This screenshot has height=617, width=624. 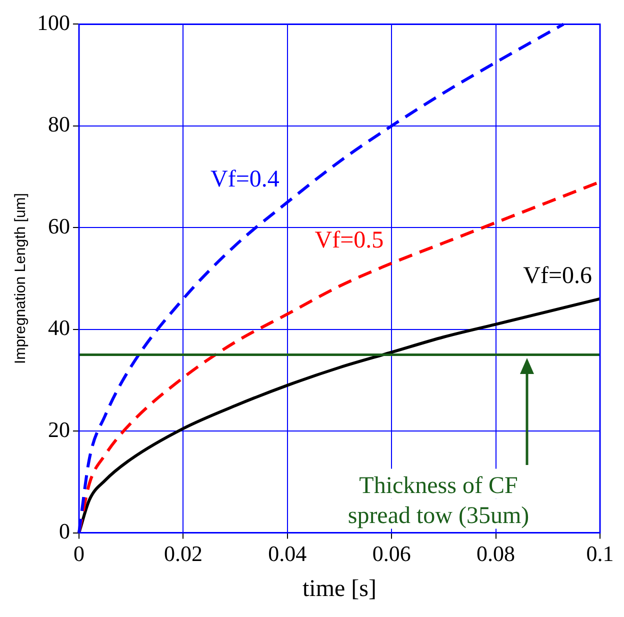 I want to click on x-tick-label: 0.08, so click(x=496, y=553).